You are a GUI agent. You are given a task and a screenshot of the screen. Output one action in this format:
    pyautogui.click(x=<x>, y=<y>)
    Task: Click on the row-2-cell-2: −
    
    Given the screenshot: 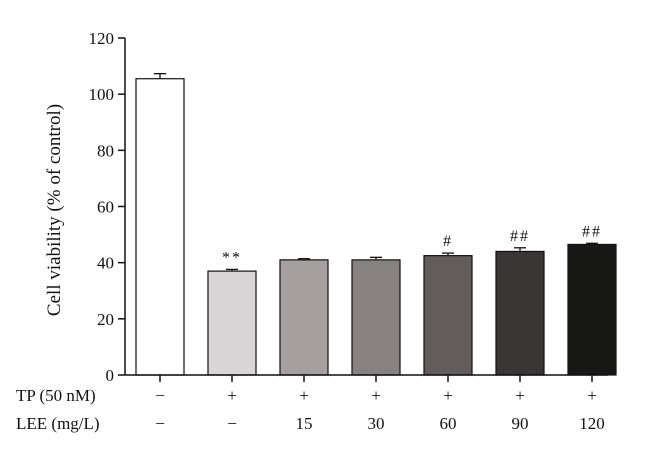 What is the action you would take?
    pyautogui.click(x=232, y=423)
    